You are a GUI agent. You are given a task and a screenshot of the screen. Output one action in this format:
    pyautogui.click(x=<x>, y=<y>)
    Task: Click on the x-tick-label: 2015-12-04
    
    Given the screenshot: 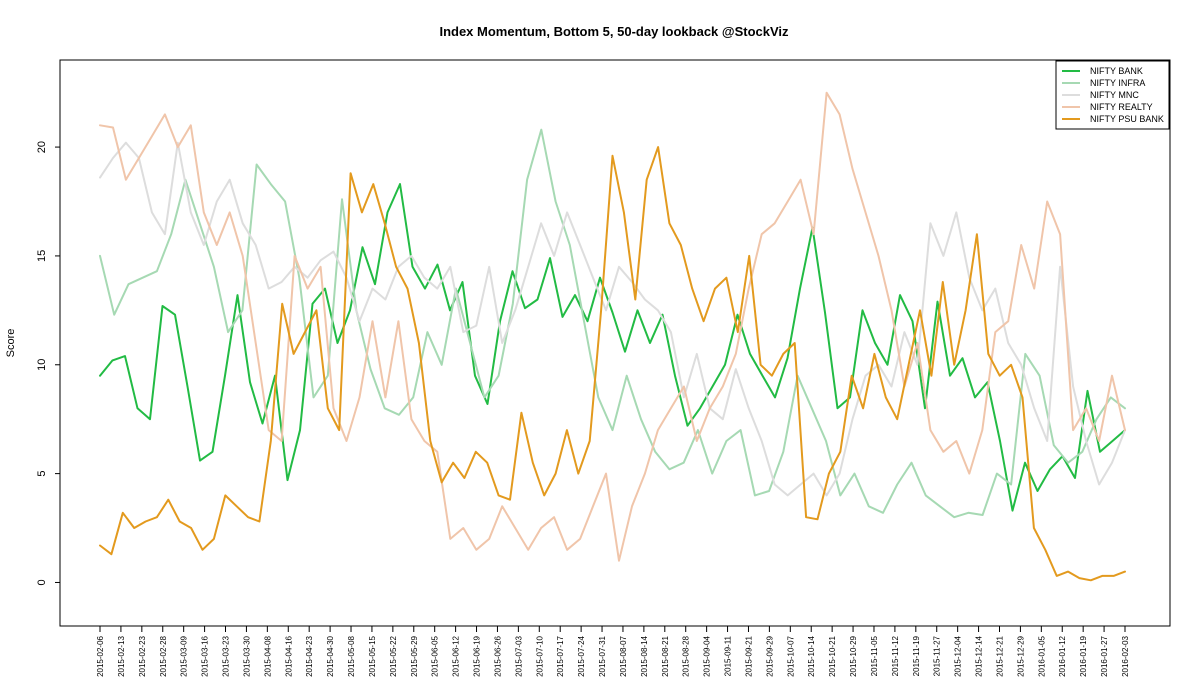 What is the action you would take?
    pyautogui.click(x=958, y=655)
    